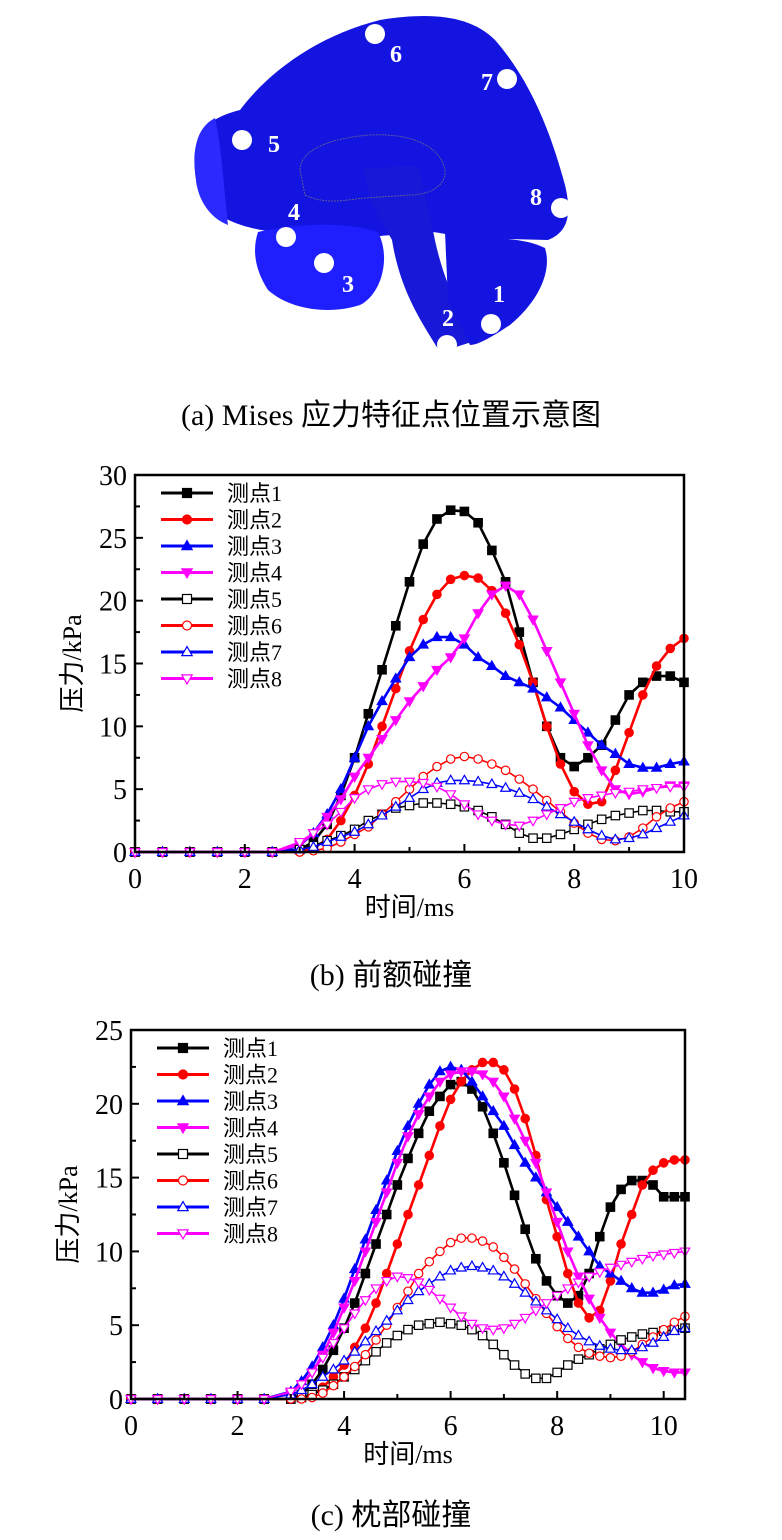  What do you see at coordinates (410, 907) in the screenshot?
I see `x-axis-label: 时间/ms` at bounding box center [410, 907].